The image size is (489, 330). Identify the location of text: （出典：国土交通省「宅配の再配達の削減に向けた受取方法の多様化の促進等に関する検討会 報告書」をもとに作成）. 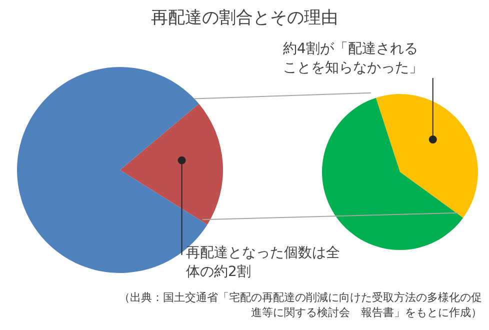
(300, 306).